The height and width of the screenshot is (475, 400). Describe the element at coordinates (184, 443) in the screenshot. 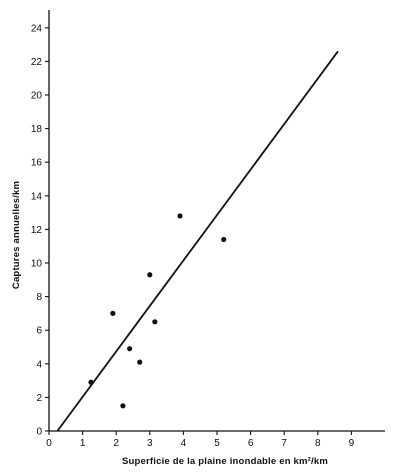

I see `x-tick-label: 4` at that location.